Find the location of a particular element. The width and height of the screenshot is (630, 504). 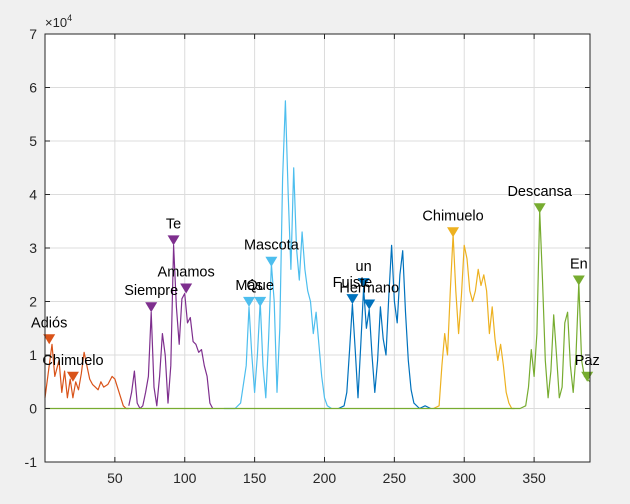

peak-label: un is located at coordinates (364, 267).